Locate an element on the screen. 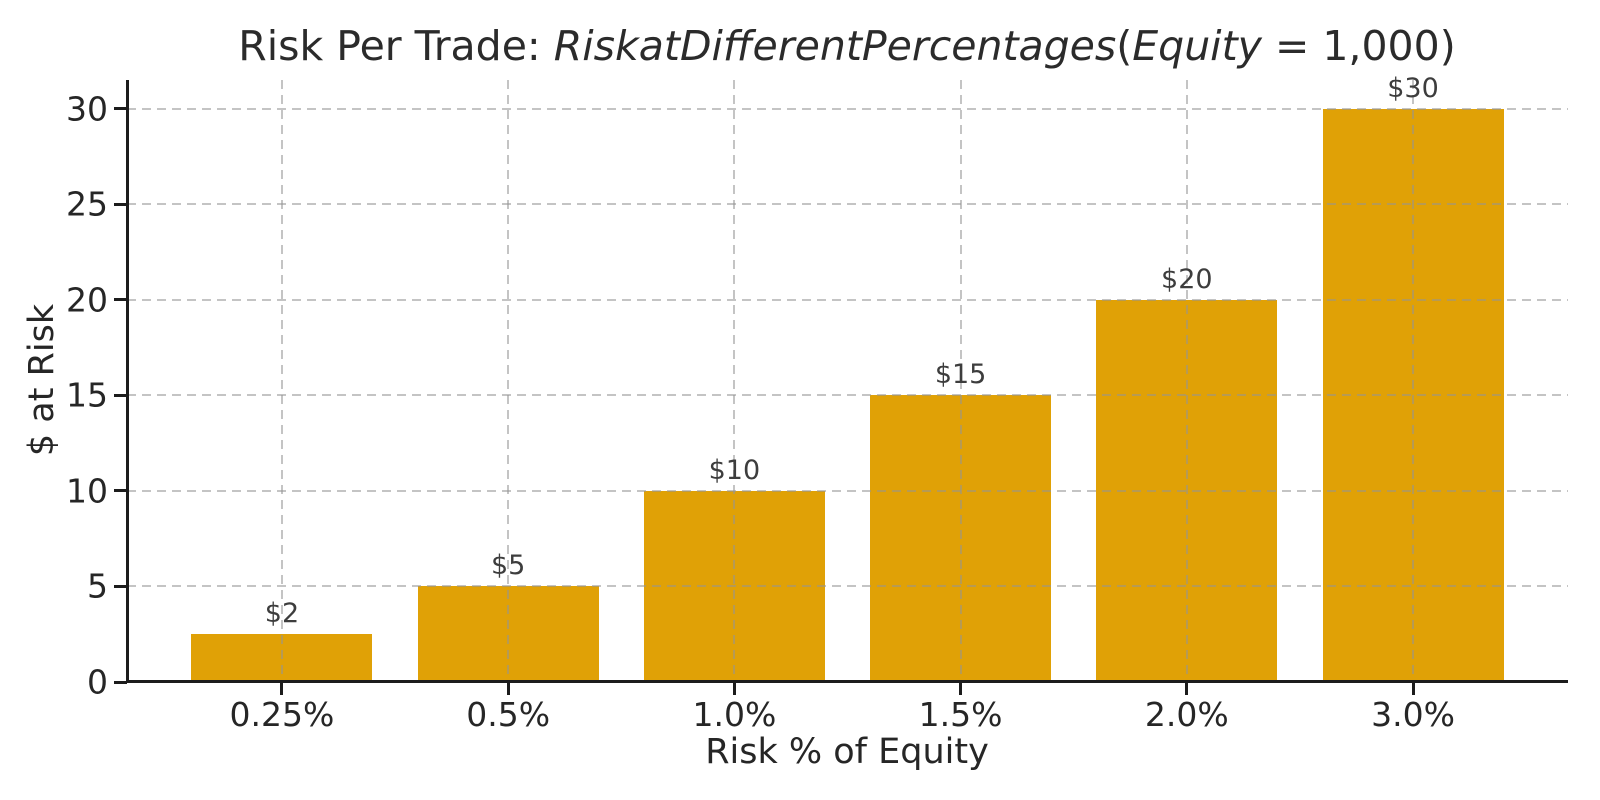 The height and width of the screenshot is (800, 1600). y-tick-label: 10 is located at coordinates (87, 491).